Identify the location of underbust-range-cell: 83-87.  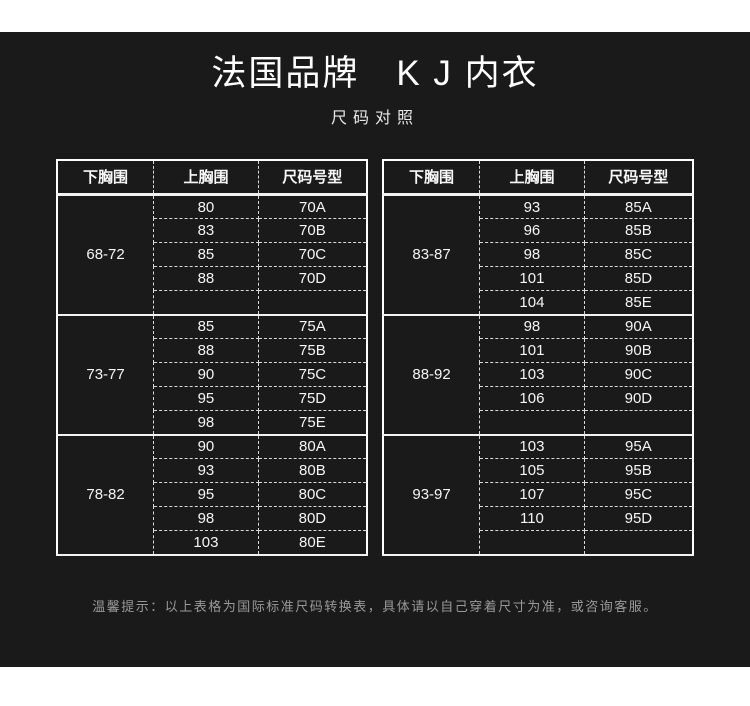
(432, 255).